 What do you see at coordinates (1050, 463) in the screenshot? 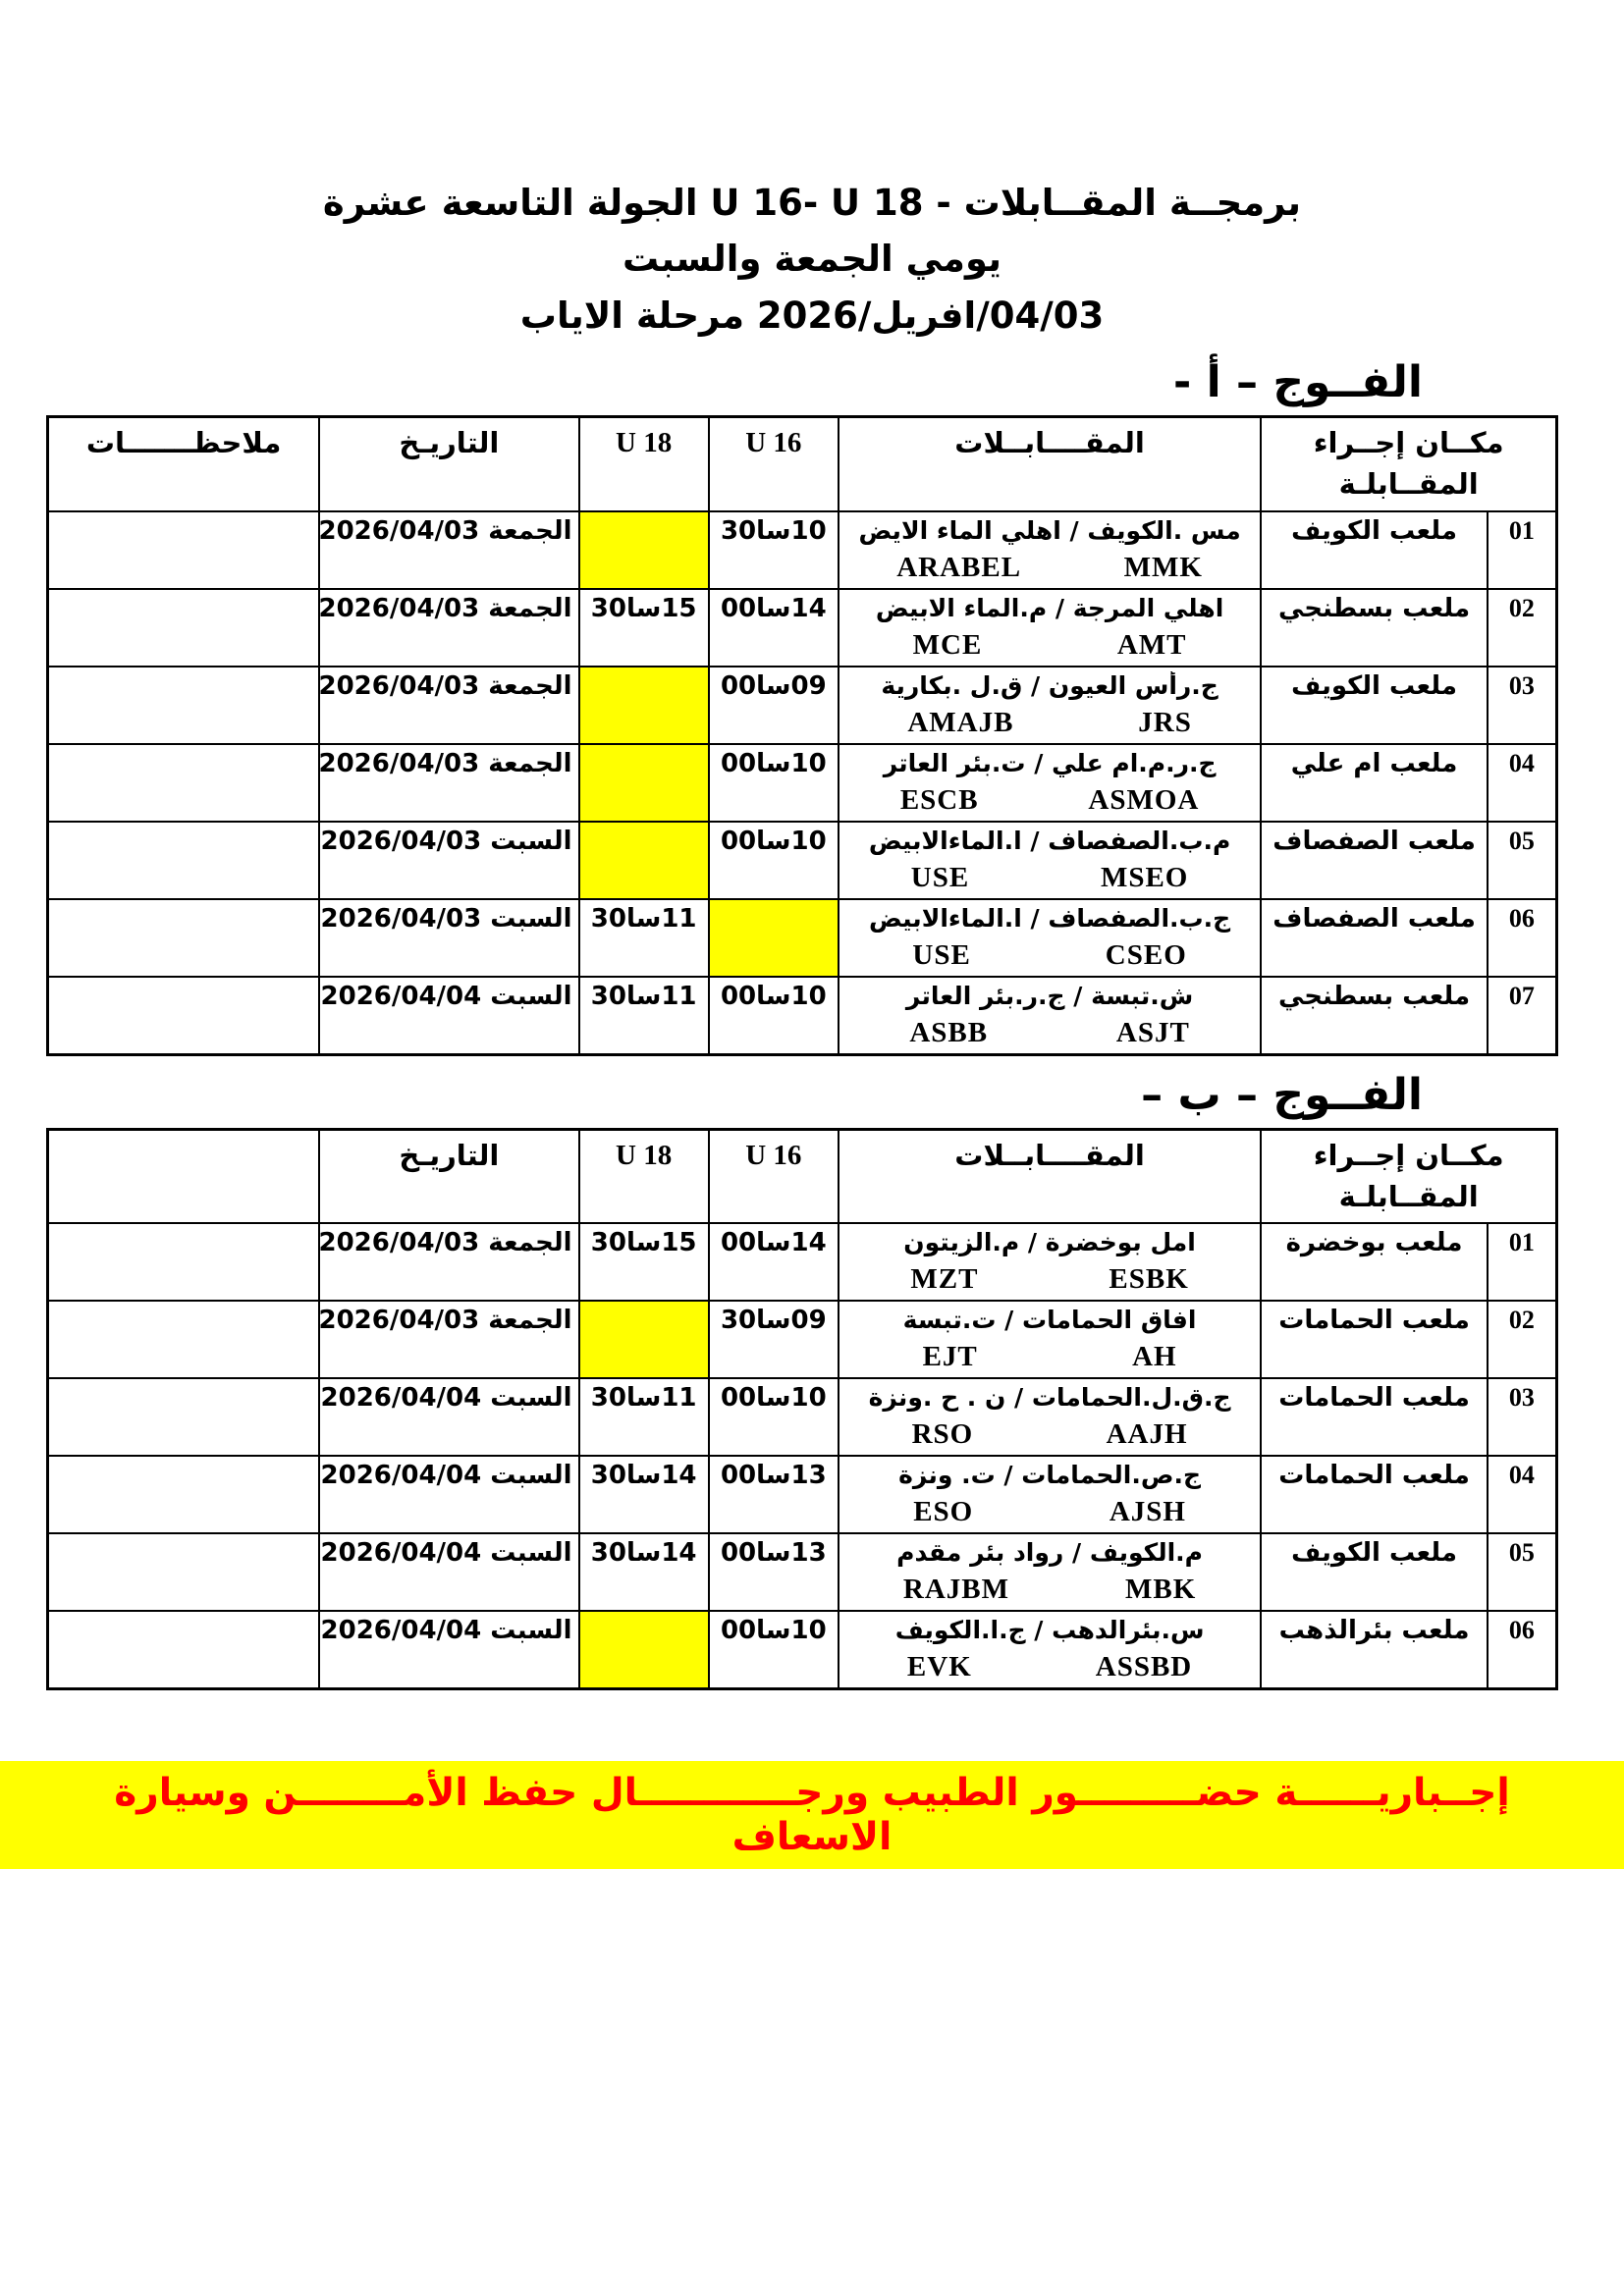
I see `col-header-matches: المقــــابــلات` at bounding box center [1050, 463].